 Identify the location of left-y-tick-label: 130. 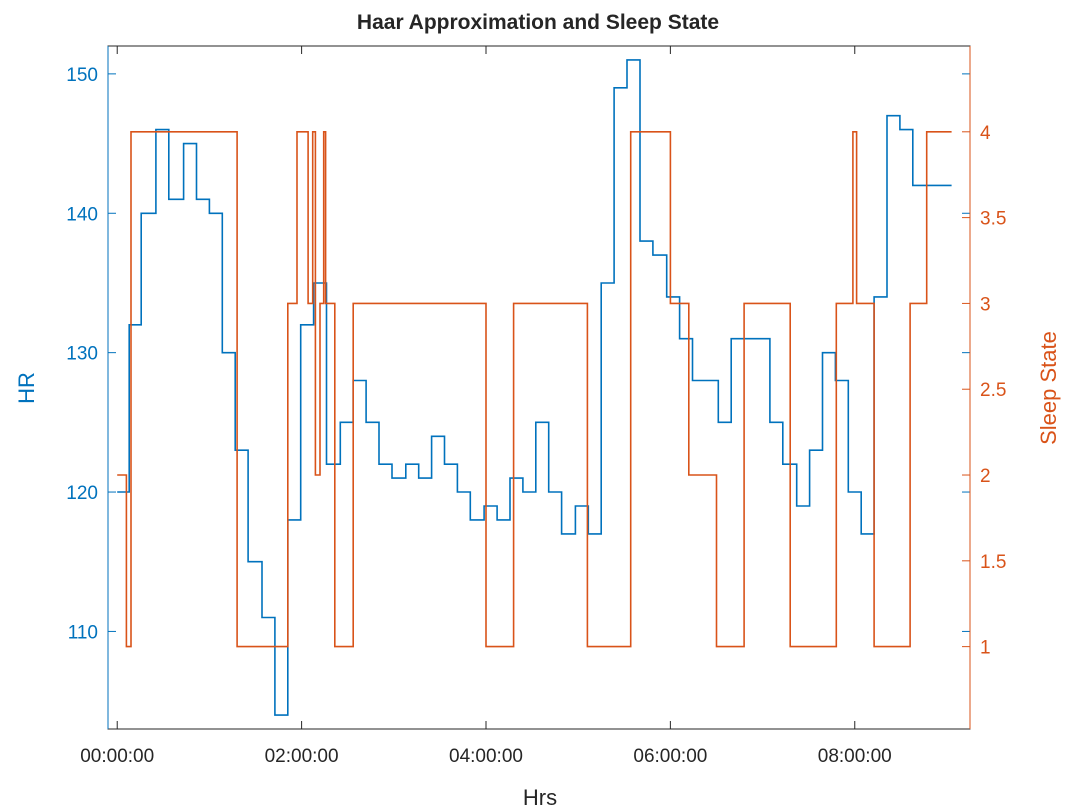
(82, 354).